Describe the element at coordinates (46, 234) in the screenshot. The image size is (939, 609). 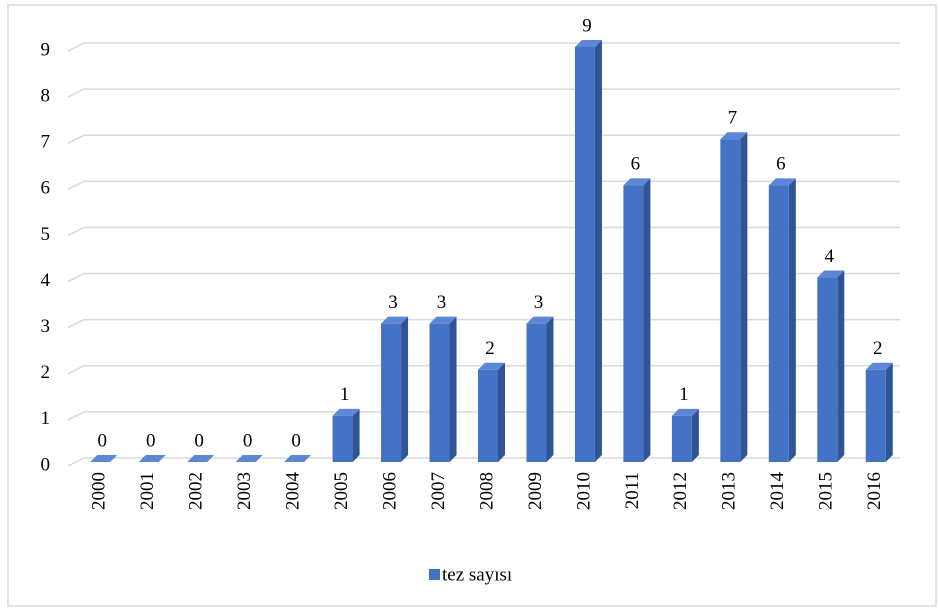
I see `y-tick-label: 5` at that location.